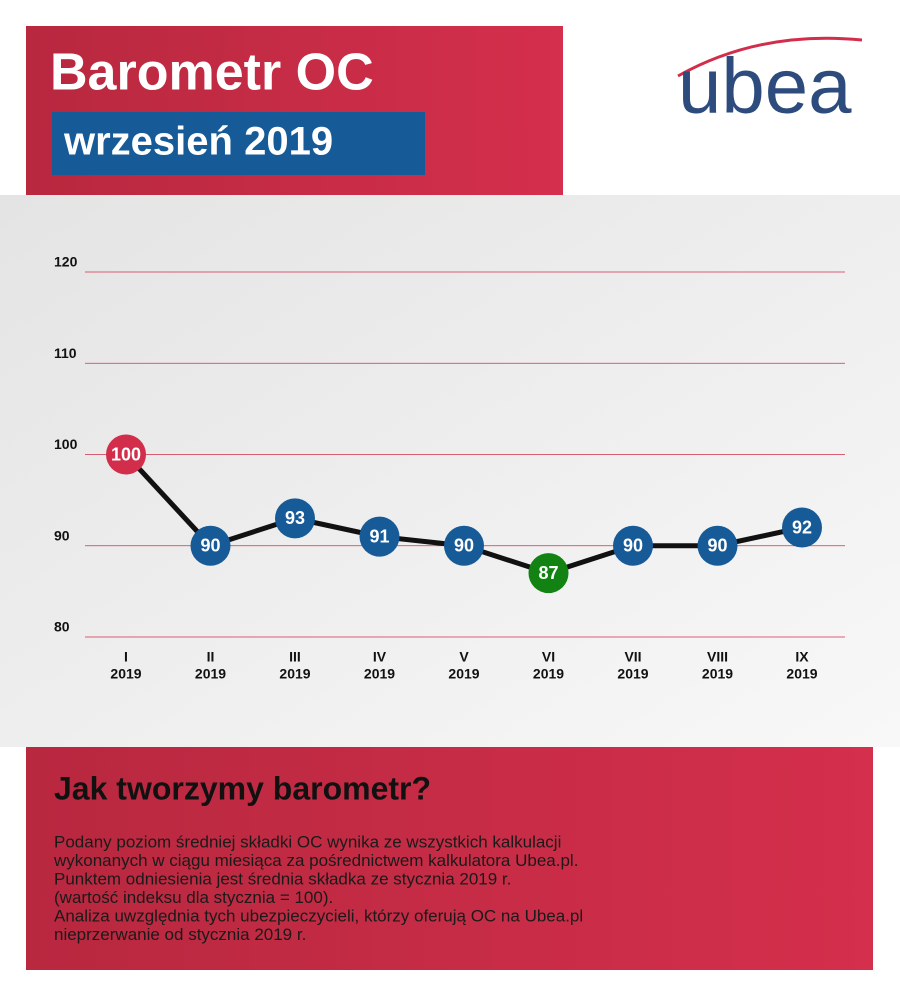 The image size is (900, 1002). Describe the element at coordinates (62, 535) in the screenshot. I see `y-tick-label: 90` at that location.